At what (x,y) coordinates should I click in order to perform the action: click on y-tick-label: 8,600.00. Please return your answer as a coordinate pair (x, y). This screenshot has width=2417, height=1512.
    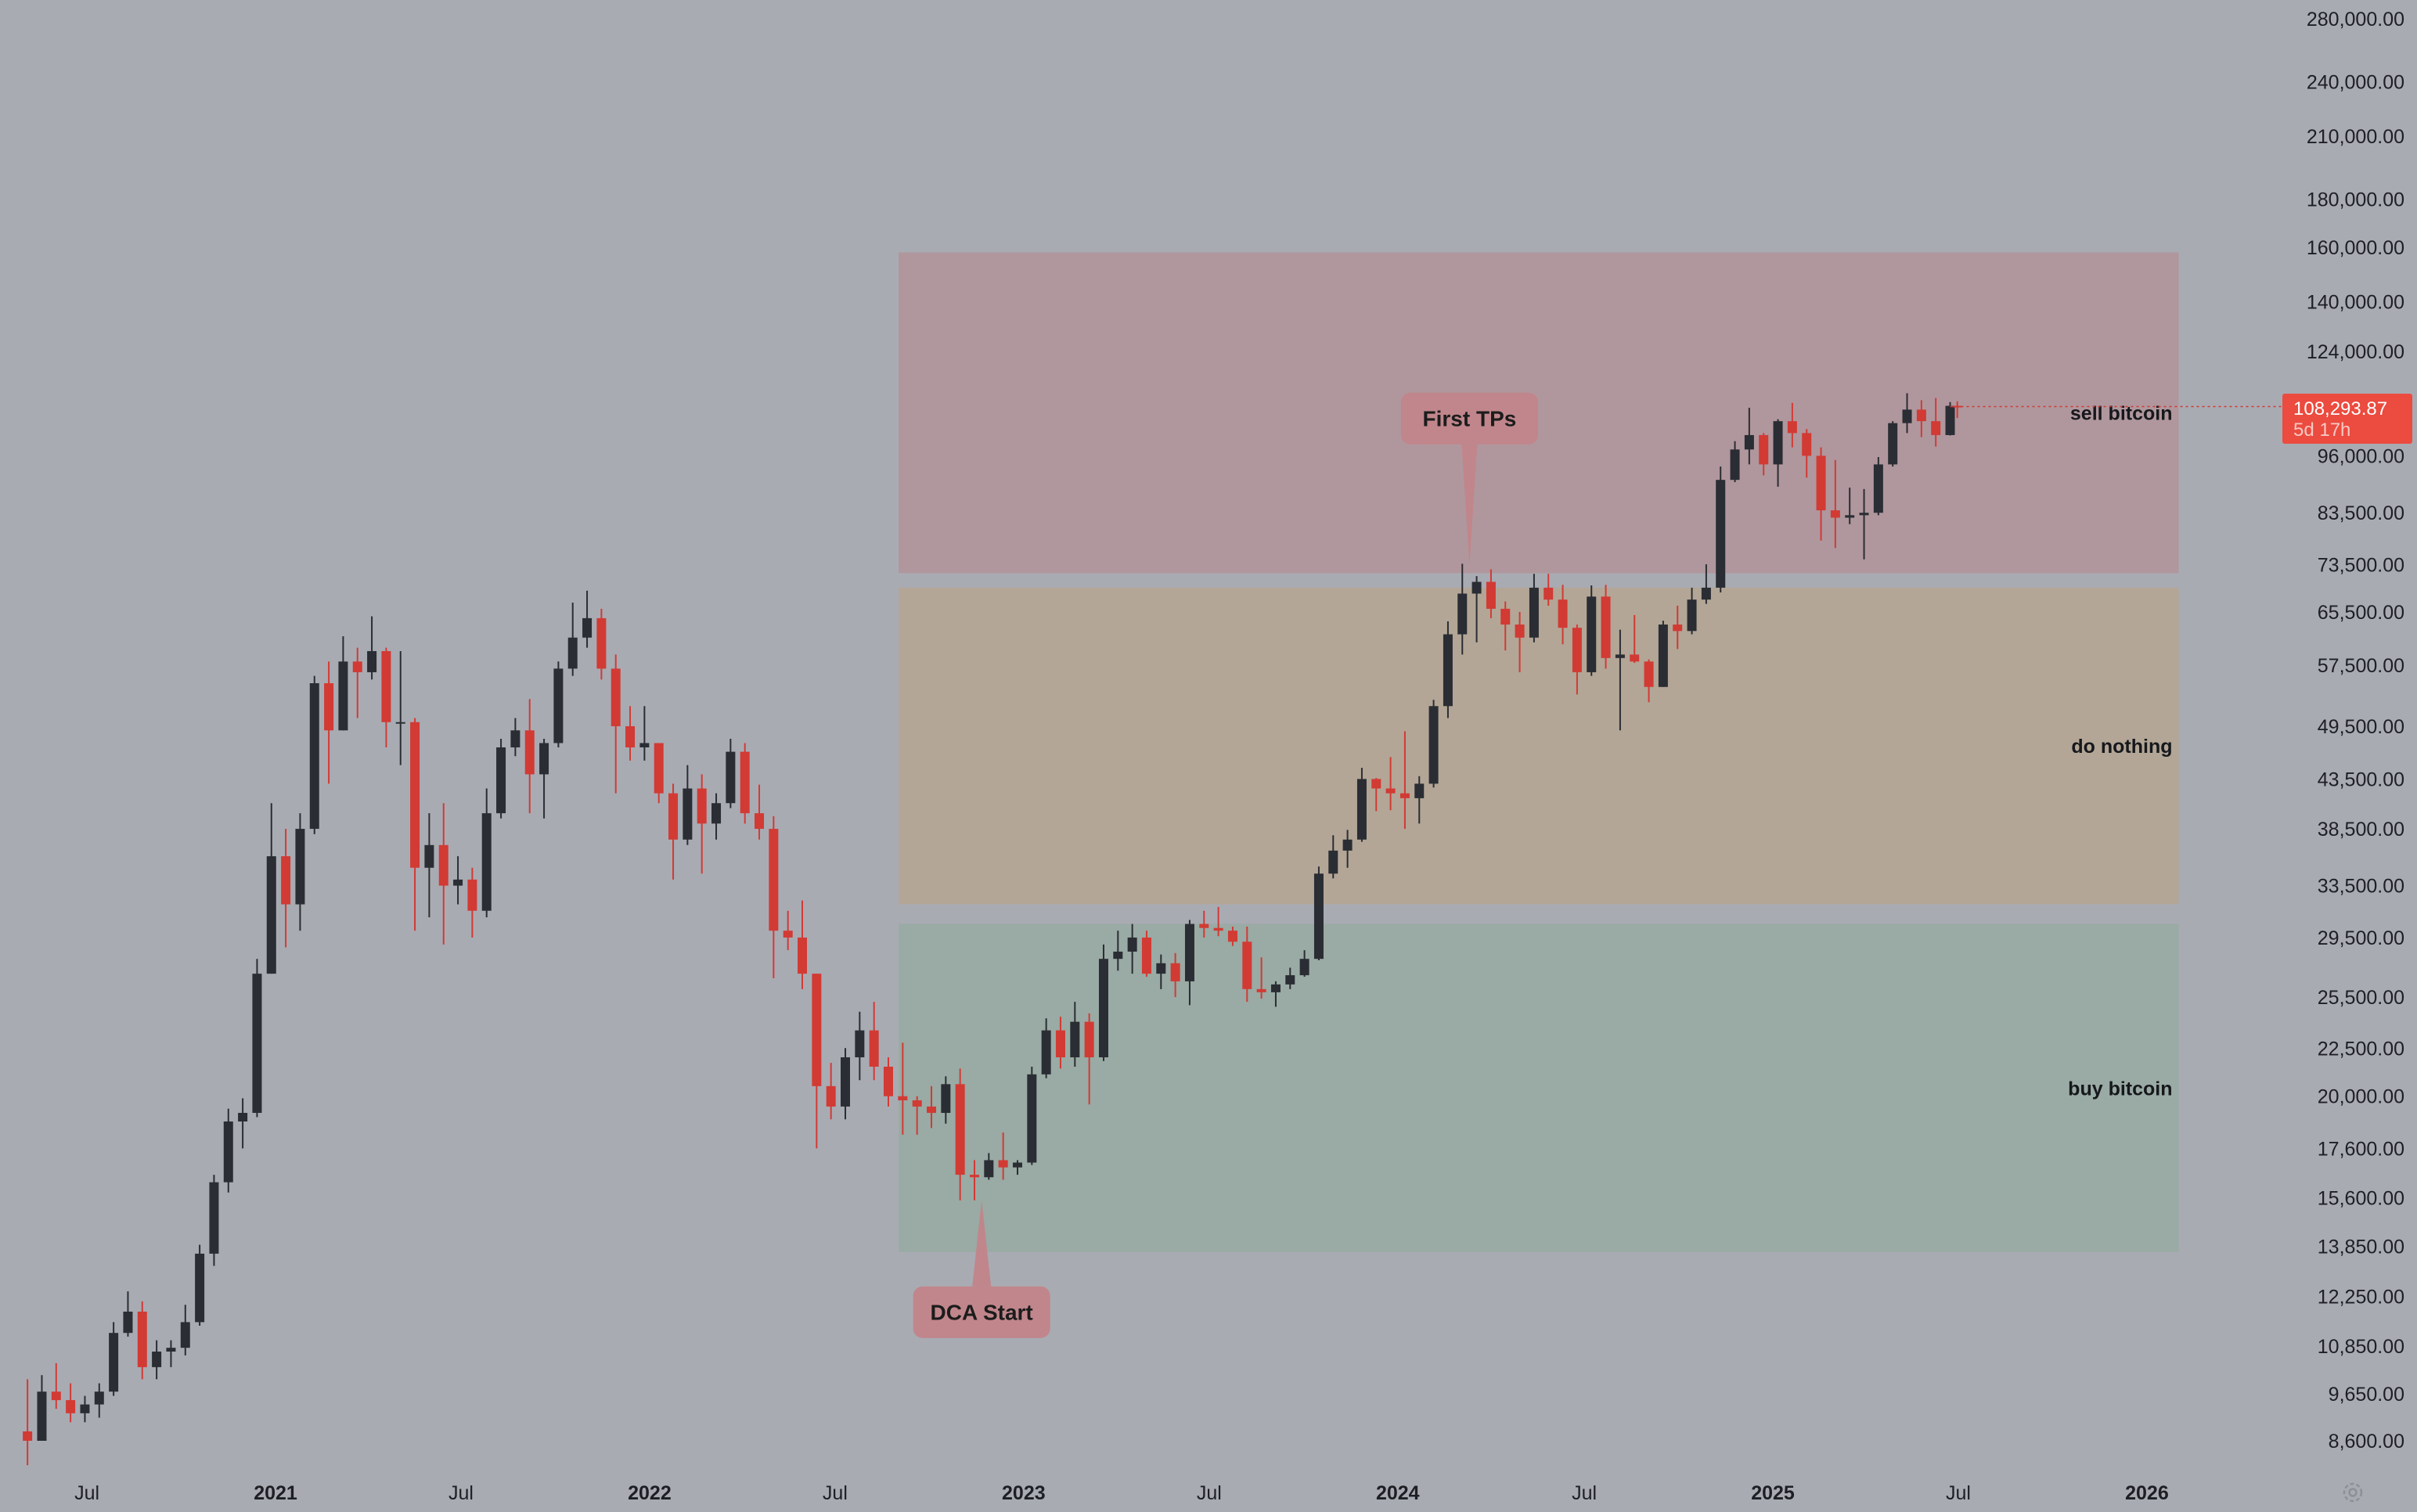
    Looking at the image, I should click on (2366, 1442).